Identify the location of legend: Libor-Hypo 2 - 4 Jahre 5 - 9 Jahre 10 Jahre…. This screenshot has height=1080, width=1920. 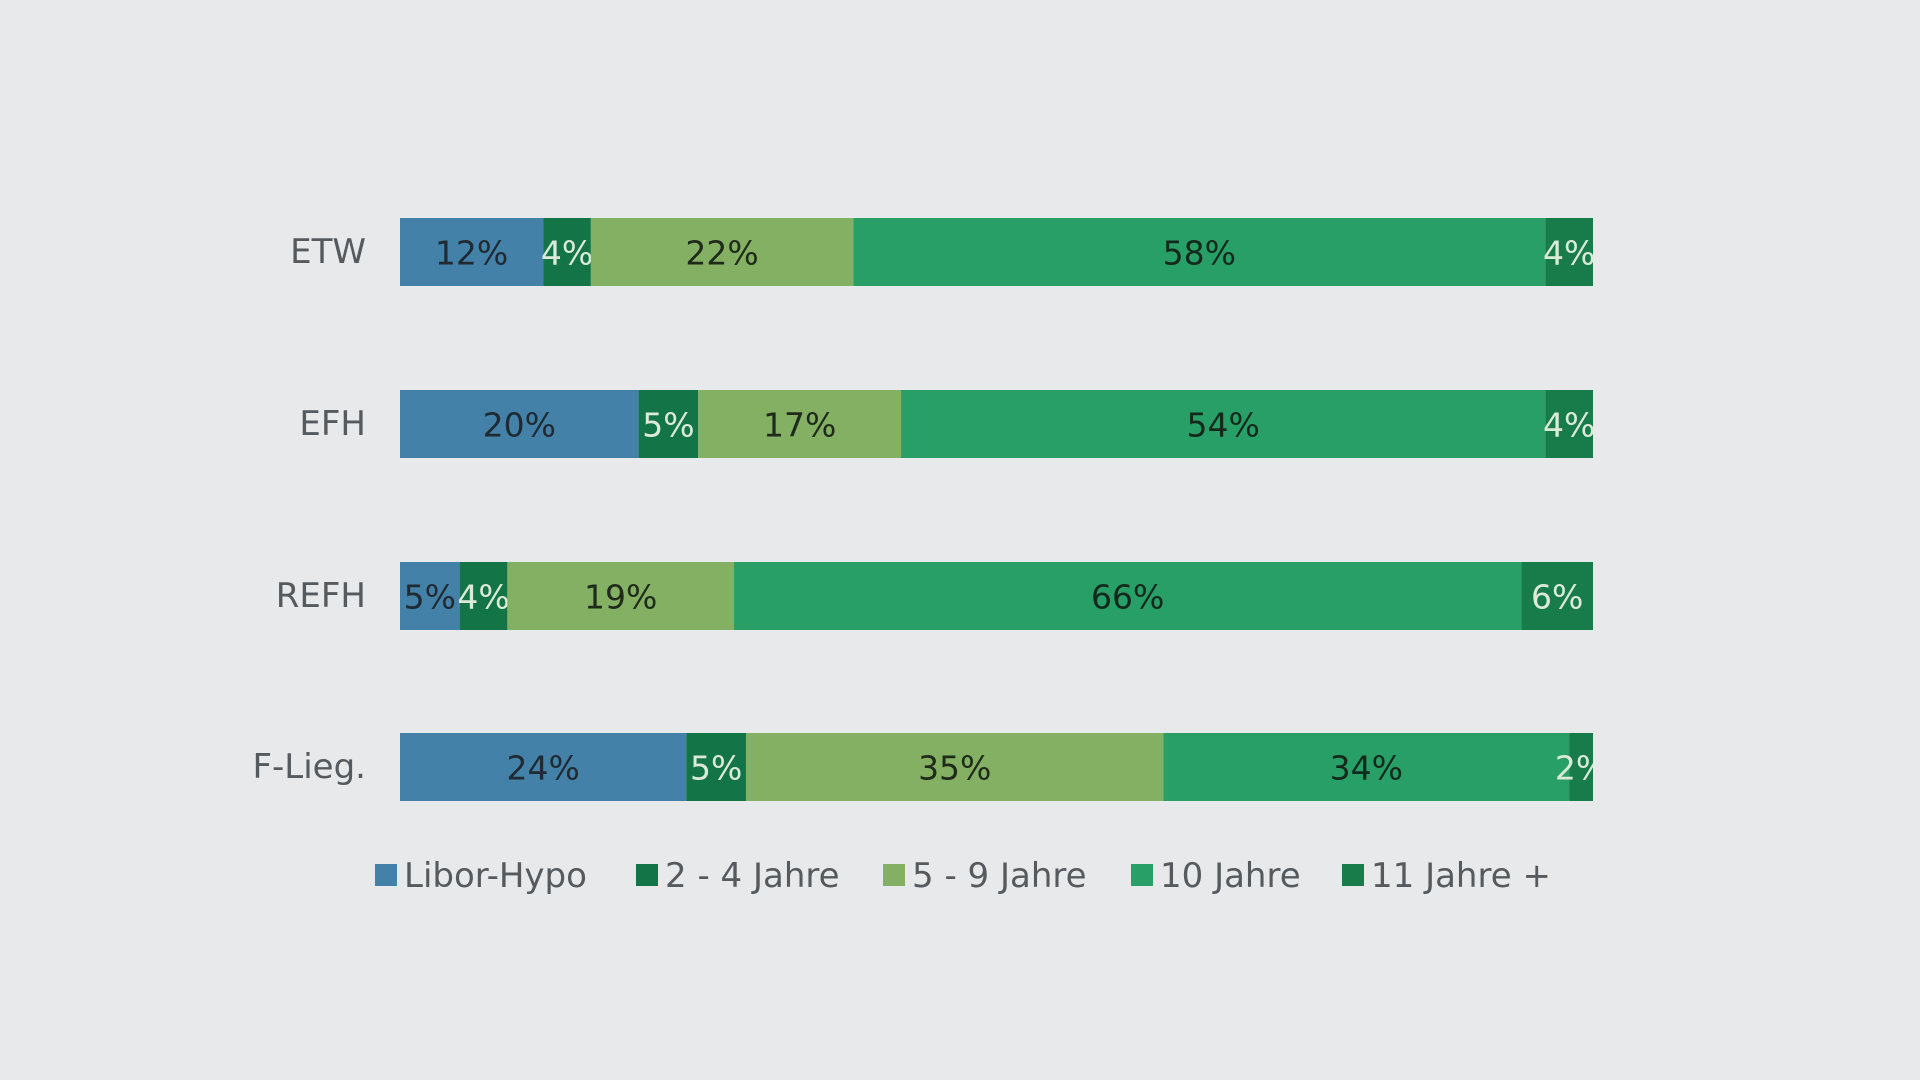
(963, 876).